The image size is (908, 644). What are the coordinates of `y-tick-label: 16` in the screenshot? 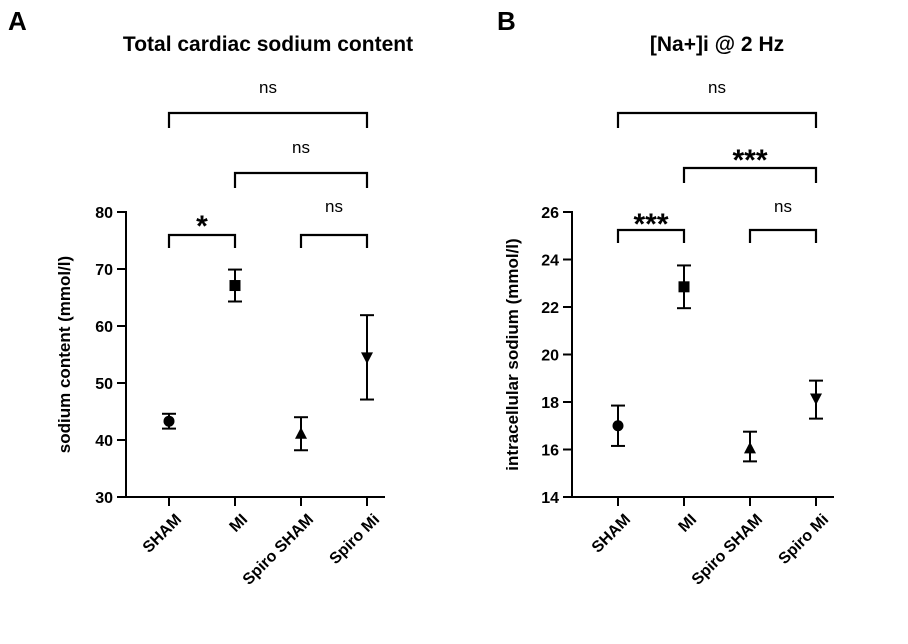 It's located at (550, 451).